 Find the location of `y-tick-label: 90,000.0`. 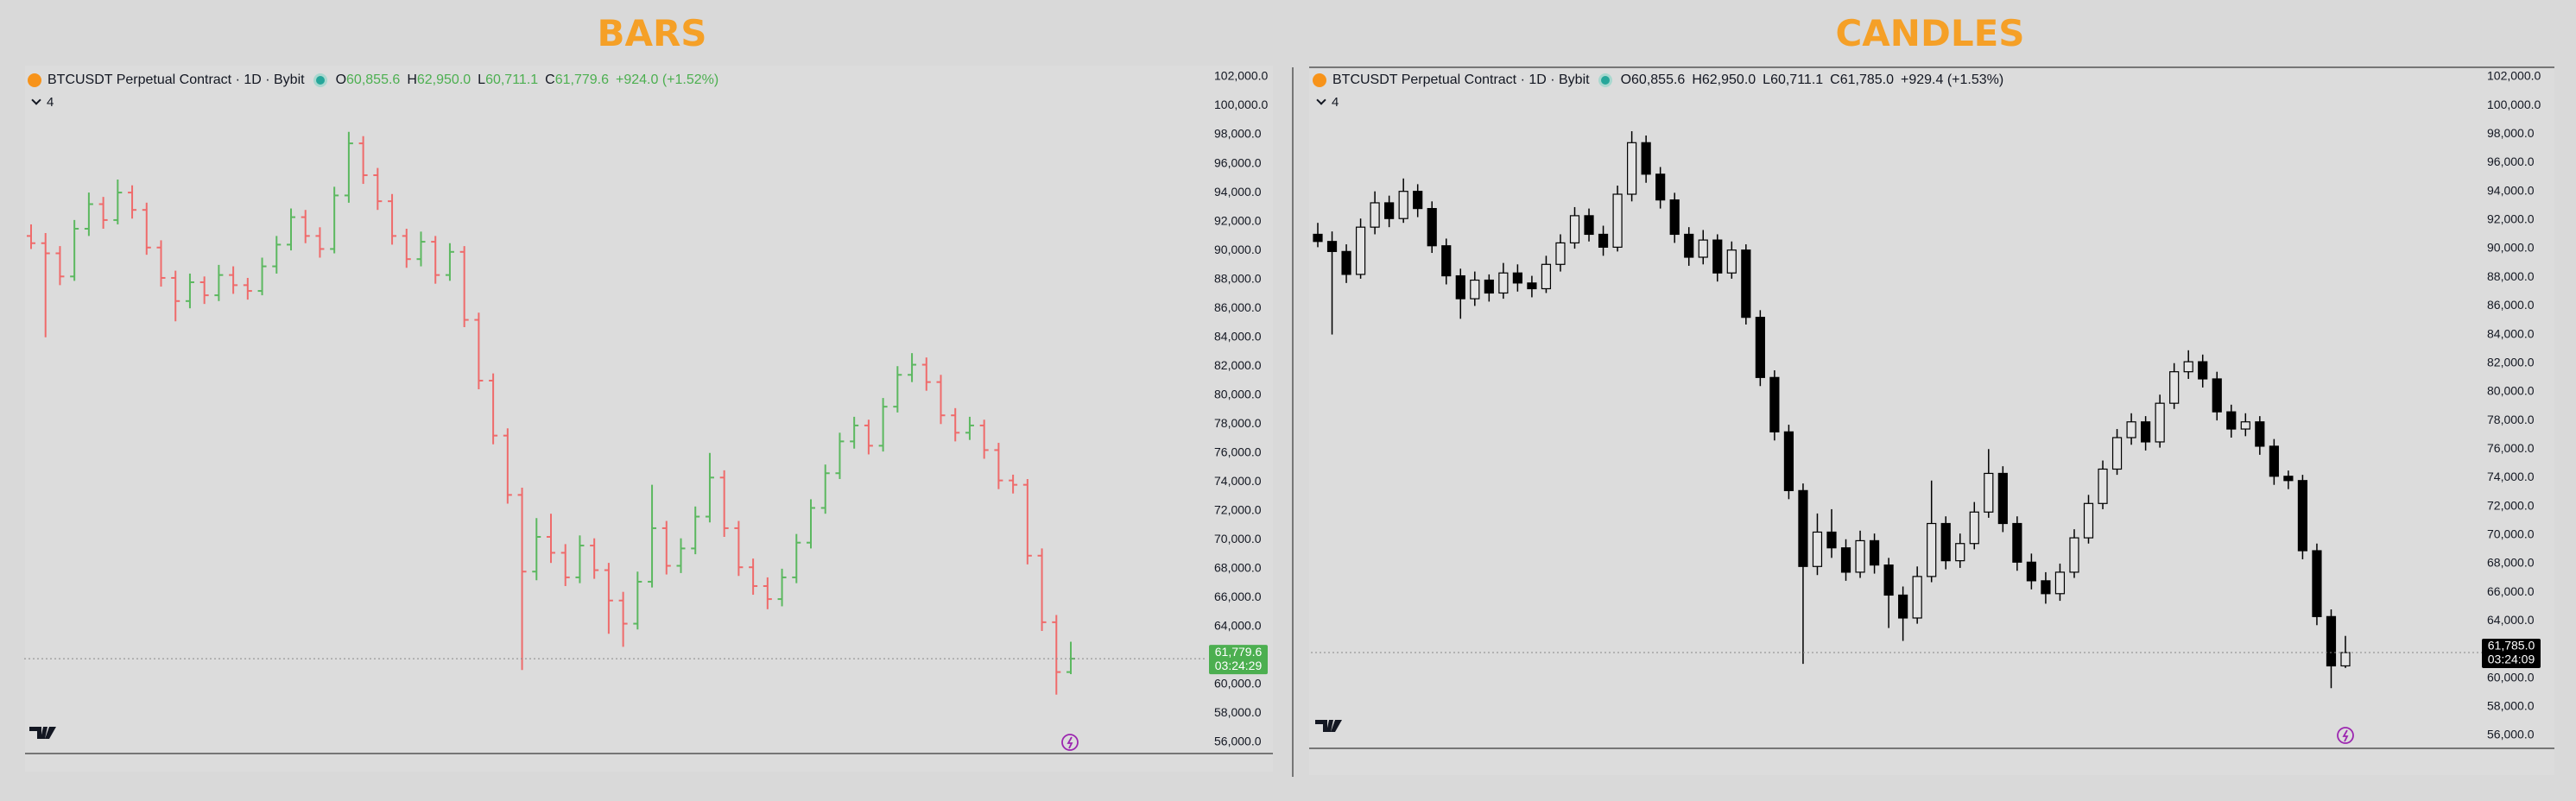

y-tick-label: 90,000.0 is located at coordinates (1238, 249).